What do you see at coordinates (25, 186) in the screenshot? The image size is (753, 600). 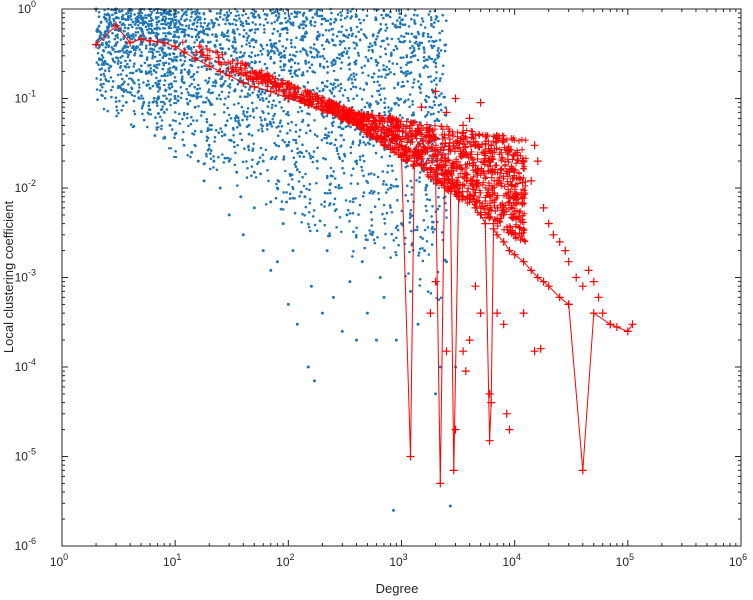 I see `y-tick-label: 10-2` at bounding box center [25, 186].